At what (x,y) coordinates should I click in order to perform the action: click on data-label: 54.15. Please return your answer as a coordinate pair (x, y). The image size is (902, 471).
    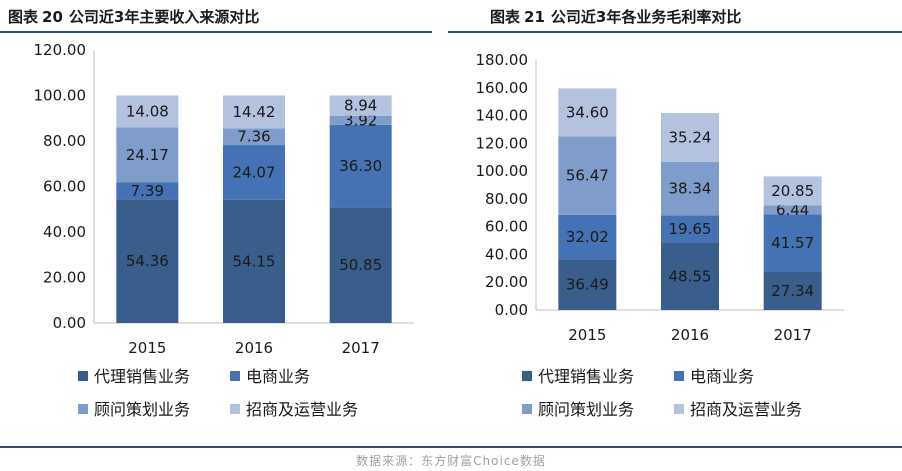
    Looking at the image, I should click on (254, 261).